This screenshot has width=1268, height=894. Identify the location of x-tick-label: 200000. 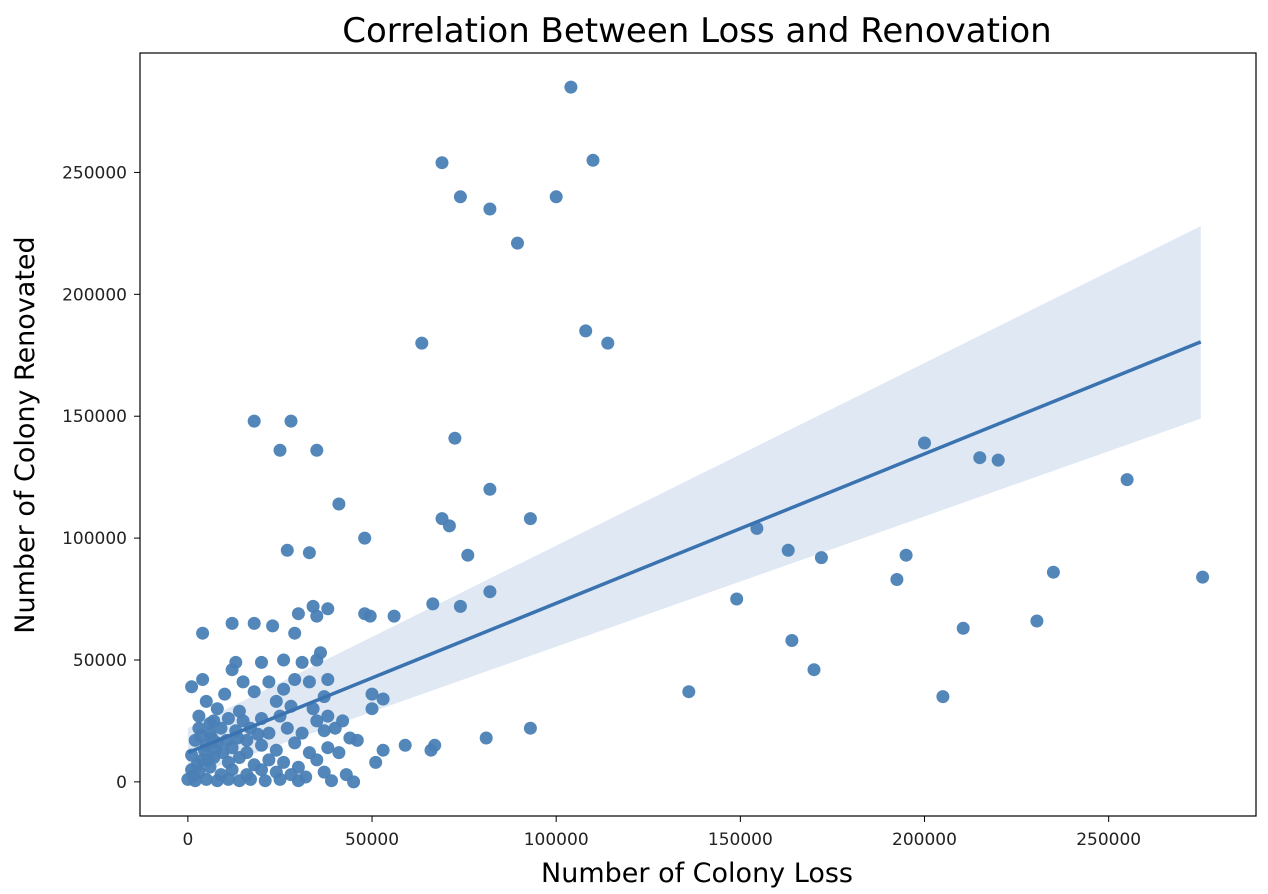
(924, 840).